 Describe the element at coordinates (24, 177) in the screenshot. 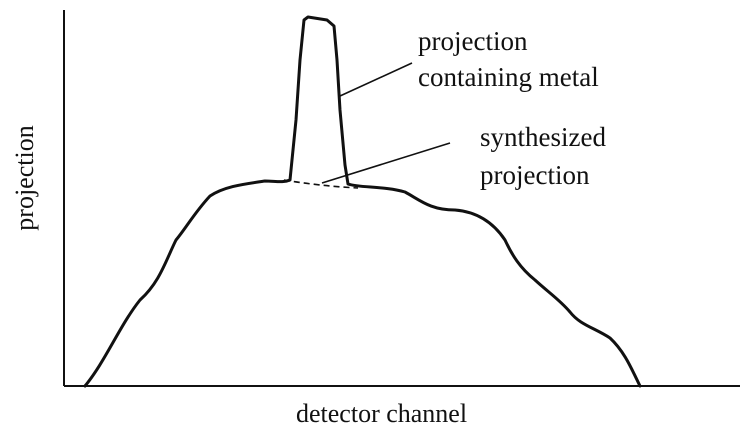

I see `y-axis-label: projection` at that location.